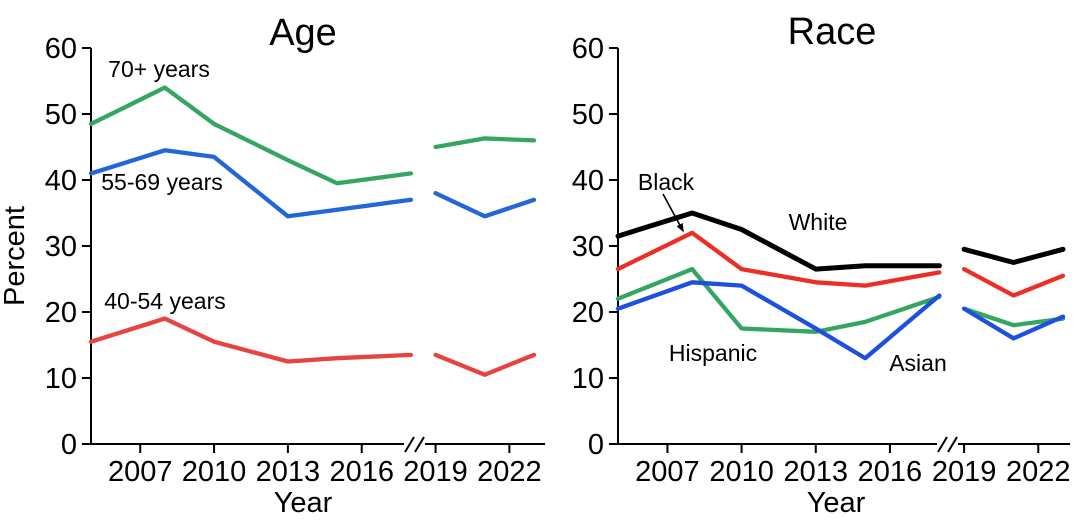  What do you see at coordinates (15, 256) in the screenshot?
I see `y-axis-label: Percent` at bounding box center [15, 256].